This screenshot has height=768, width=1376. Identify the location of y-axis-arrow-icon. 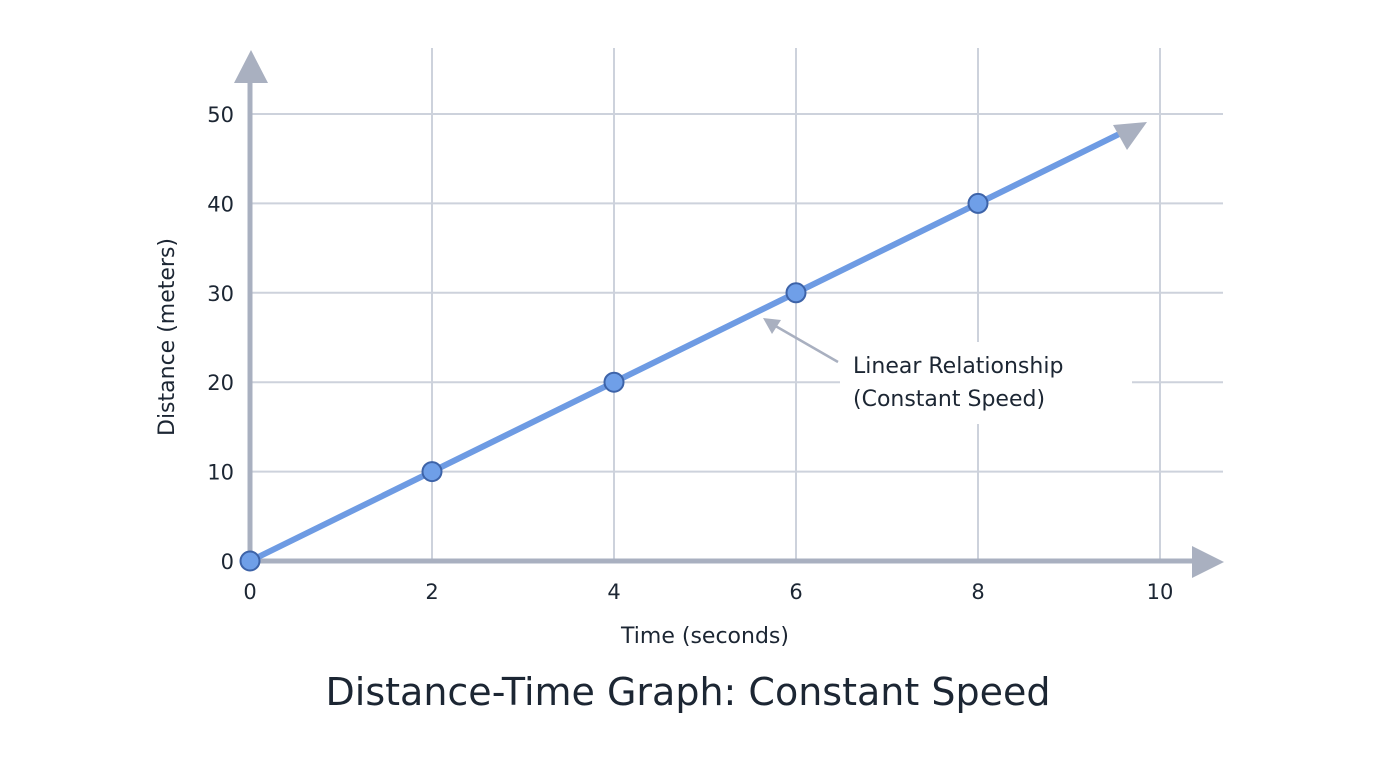
(251, 66).